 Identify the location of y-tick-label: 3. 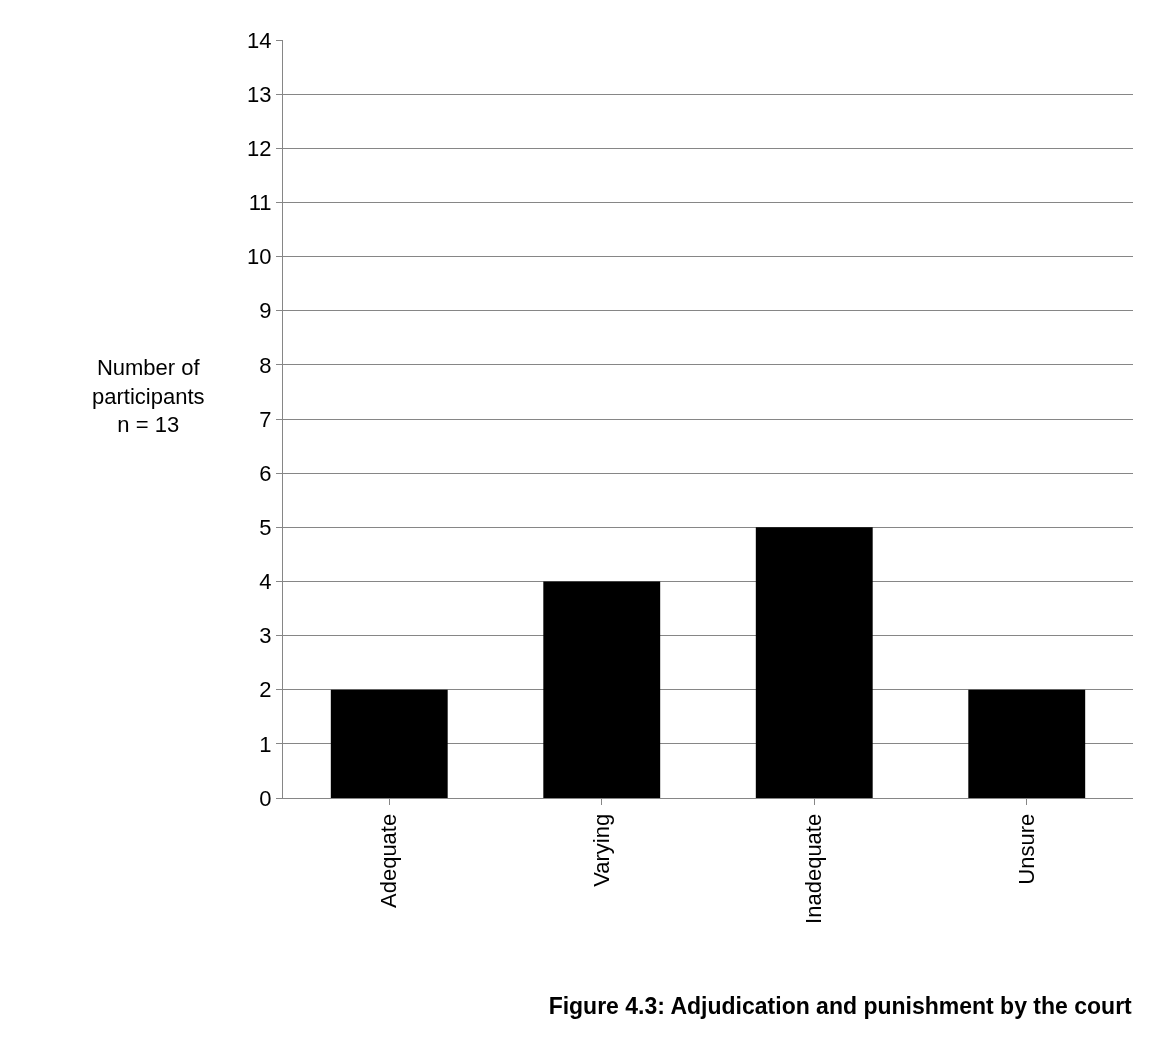
(265, 636).